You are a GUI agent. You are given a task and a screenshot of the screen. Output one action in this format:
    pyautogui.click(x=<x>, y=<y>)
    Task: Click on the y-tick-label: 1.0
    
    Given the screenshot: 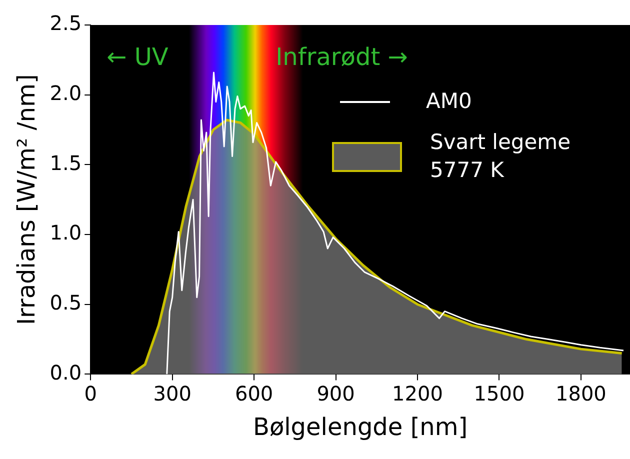 What is the action you would take?
    pyautogui.click(x=66, y=232)
    